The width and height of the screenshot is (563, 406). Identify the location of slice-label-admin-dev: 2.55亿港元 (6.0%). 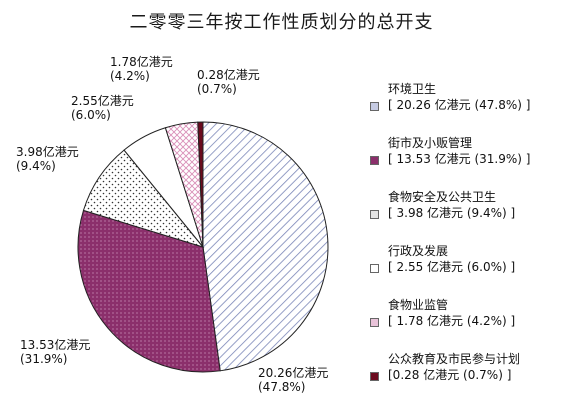
(102, 108).